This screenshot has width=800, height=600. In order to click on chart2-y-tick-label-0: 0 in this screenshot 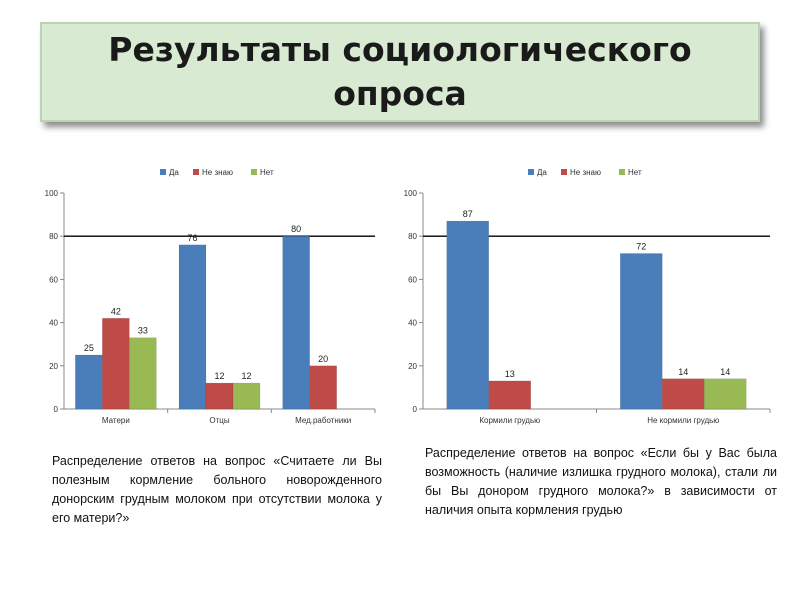, I will do `click(415, 409)`.